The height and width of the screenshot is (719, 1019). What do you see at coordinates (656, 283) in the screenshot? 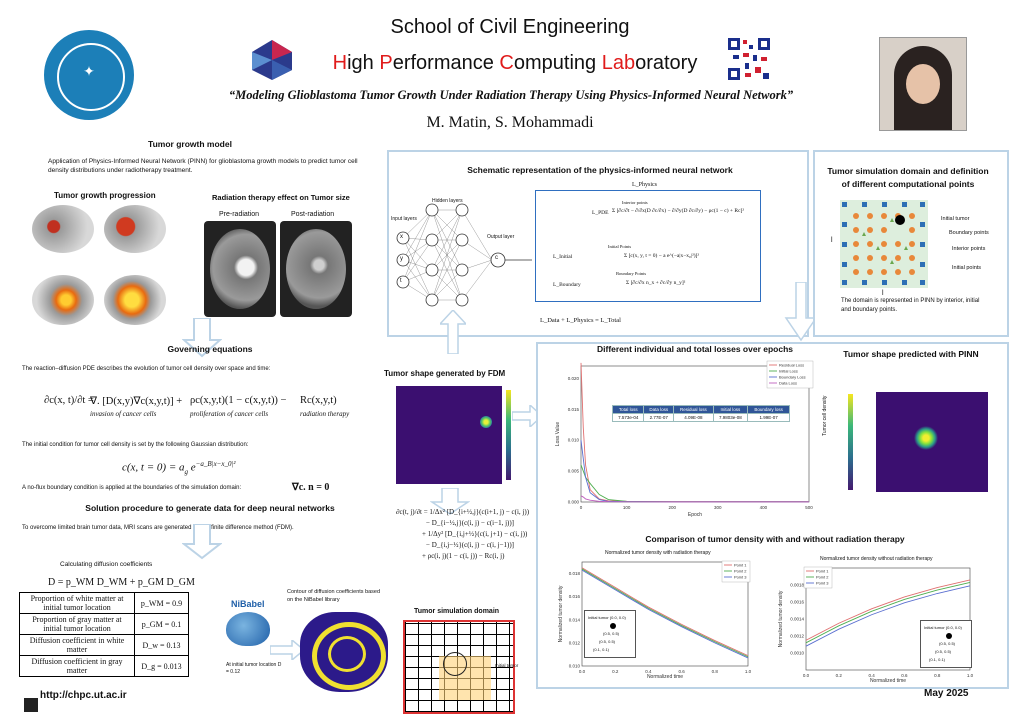
I see `boundary-residual: Σ [∂c/∂x n_x + ∂c/∂y n_y]²` at bounding box center [656, 283].